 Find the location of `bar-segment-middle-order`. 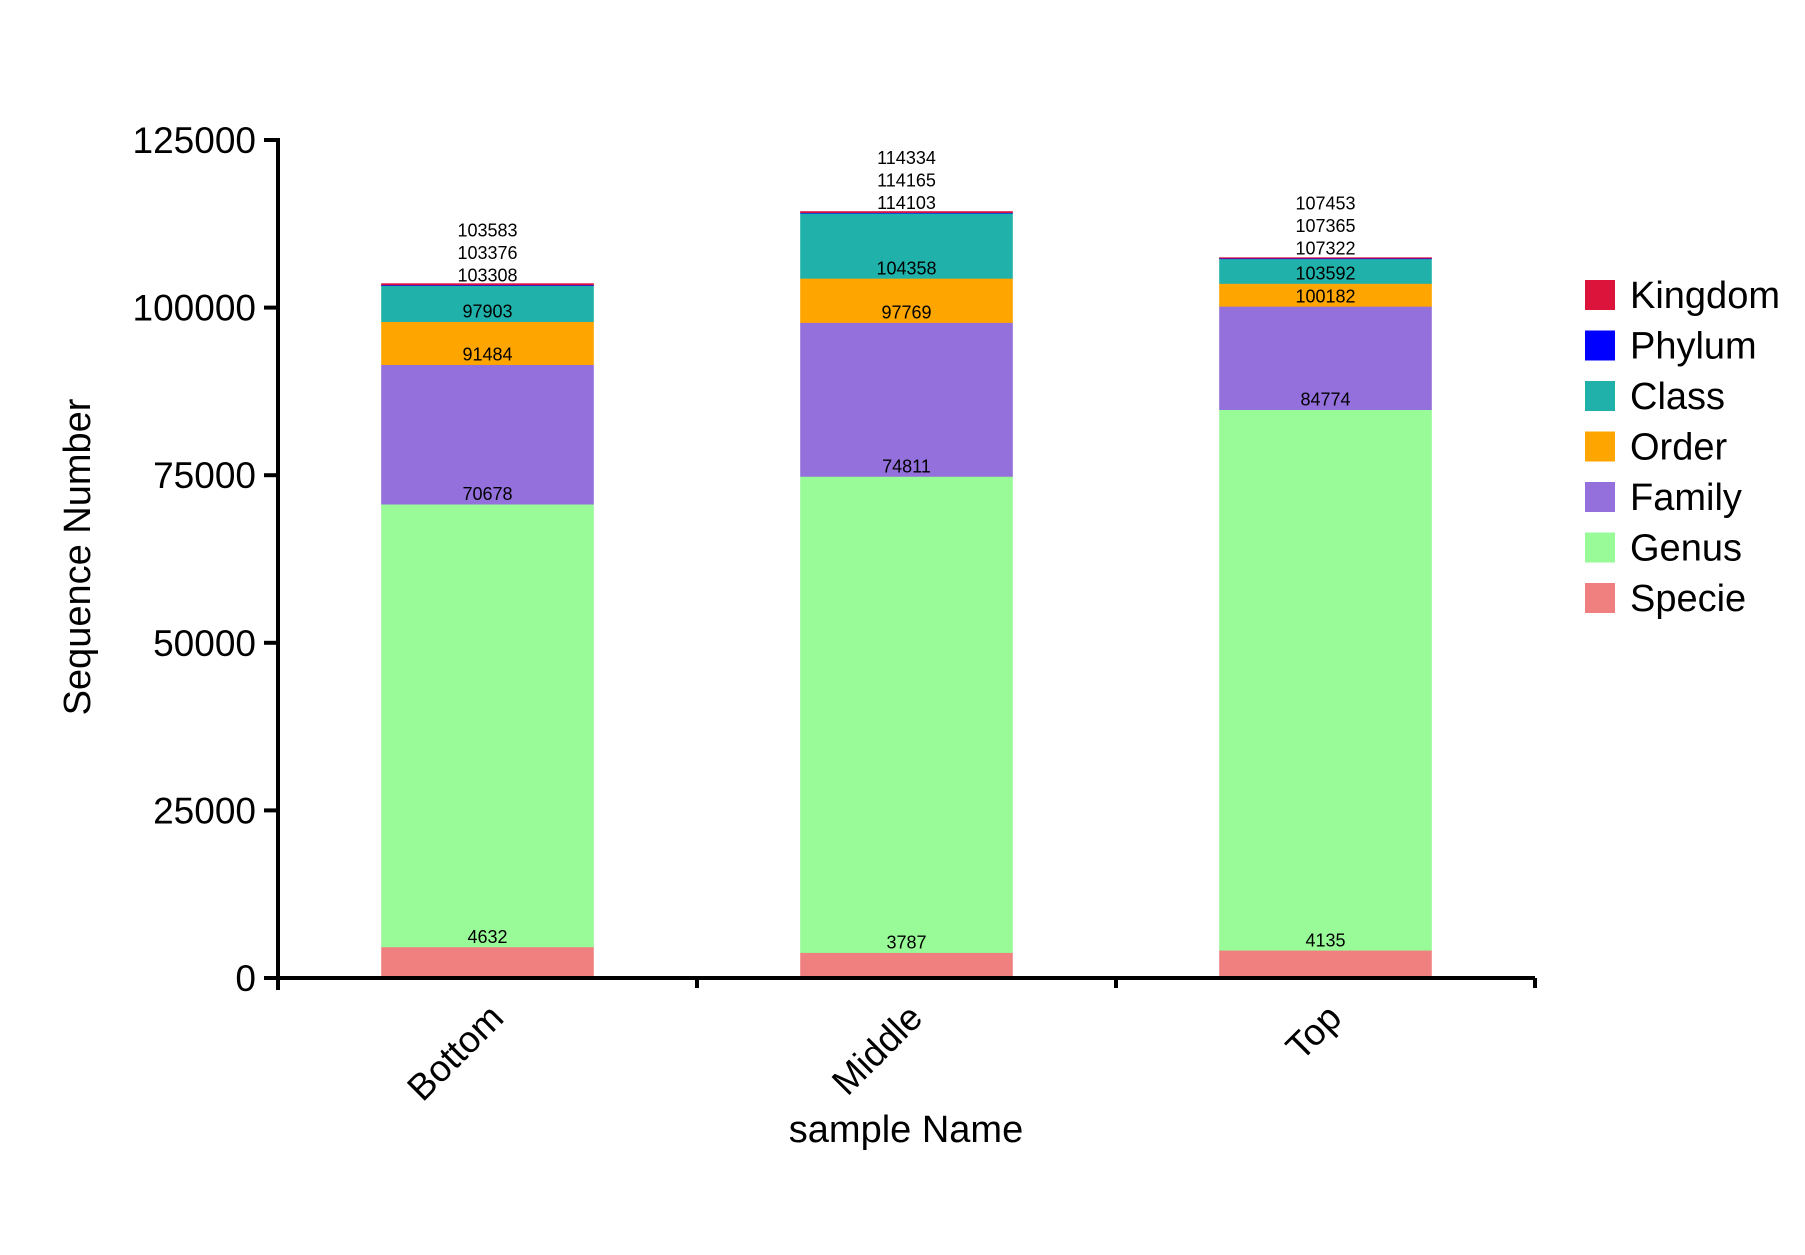

bar-segment-middle-order is located at coordinates (906, 300).